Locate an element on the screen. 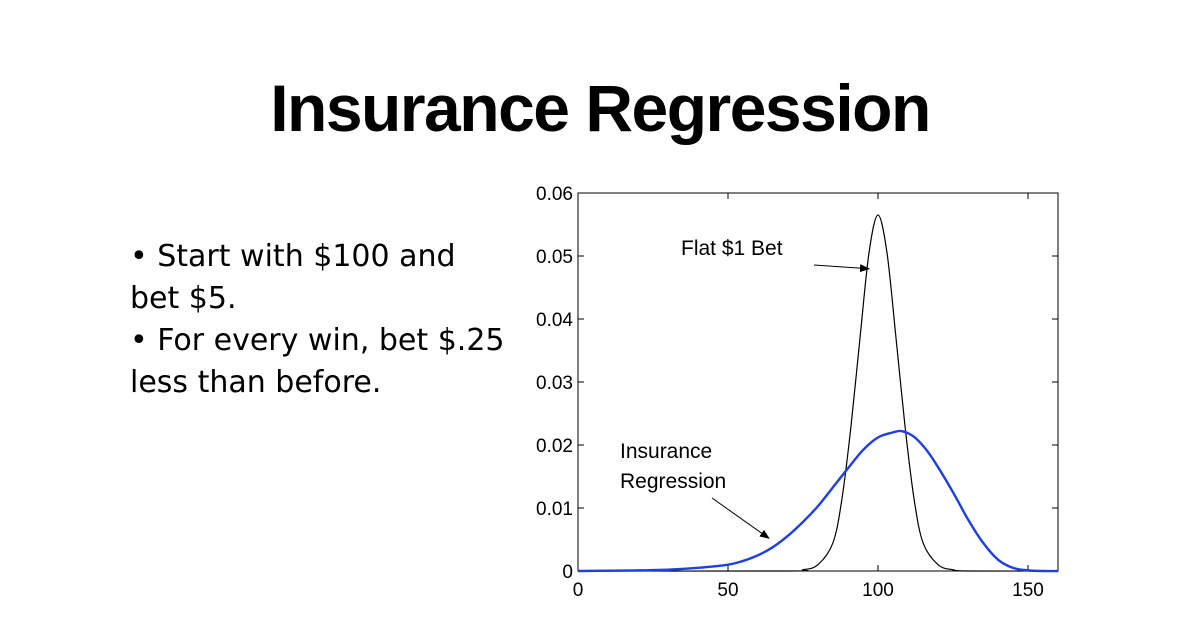 The height and width of the screenshot is (630, 1200). x-tick-label: 50 is located at coordinates (727, 590).